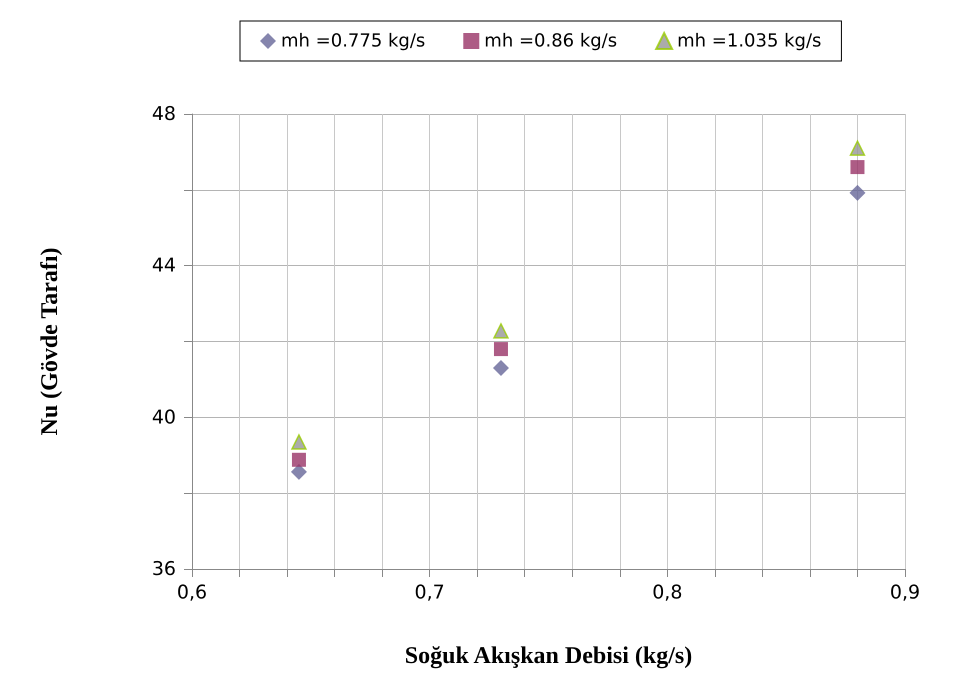 The image size is (966, 685). Describe the element at coordinates (50, 341) in the screenshot. I see `y-axis-title: Nu (Gövde Tarafı)` at that location.